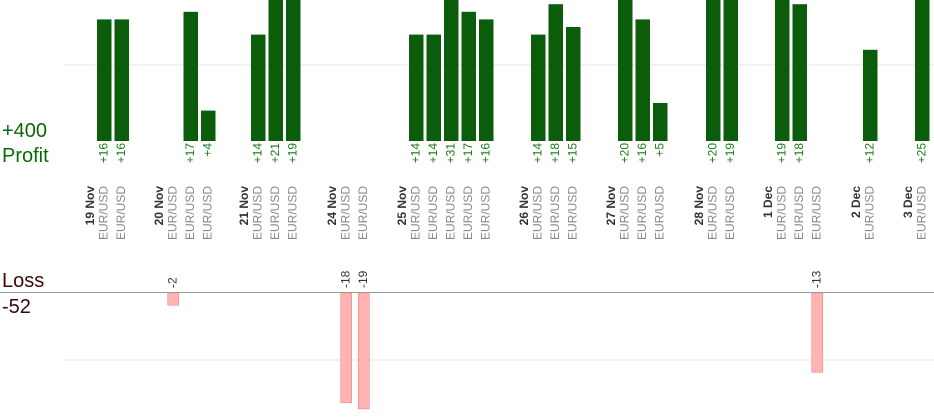 The image size is (934, 420). Describe the element at coordinates (363, 279) in the screenshot. I see `loss-value-label: -19` at that location.